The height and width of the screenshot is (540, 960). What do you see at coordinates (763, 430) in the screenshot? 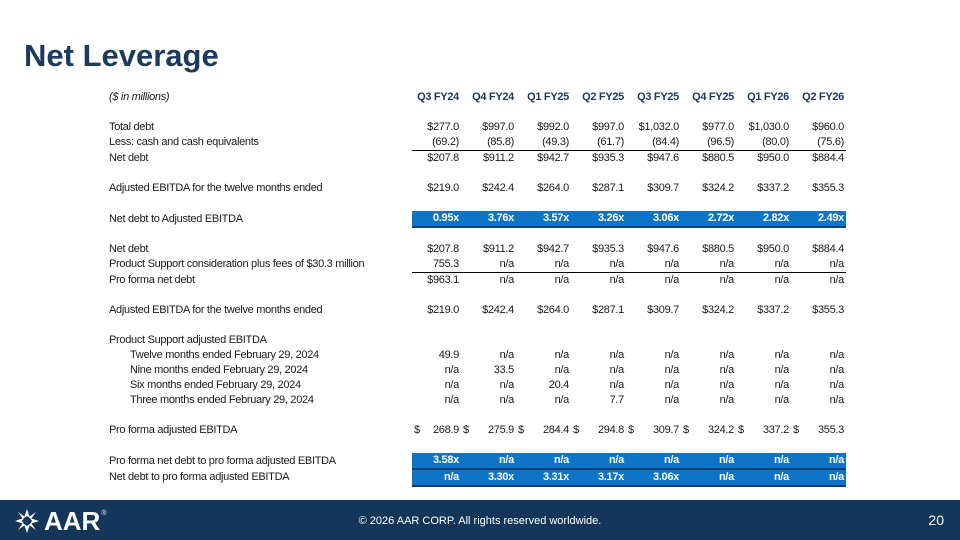
I see `table-cell: $337.2` at bounding box center [763, 430].